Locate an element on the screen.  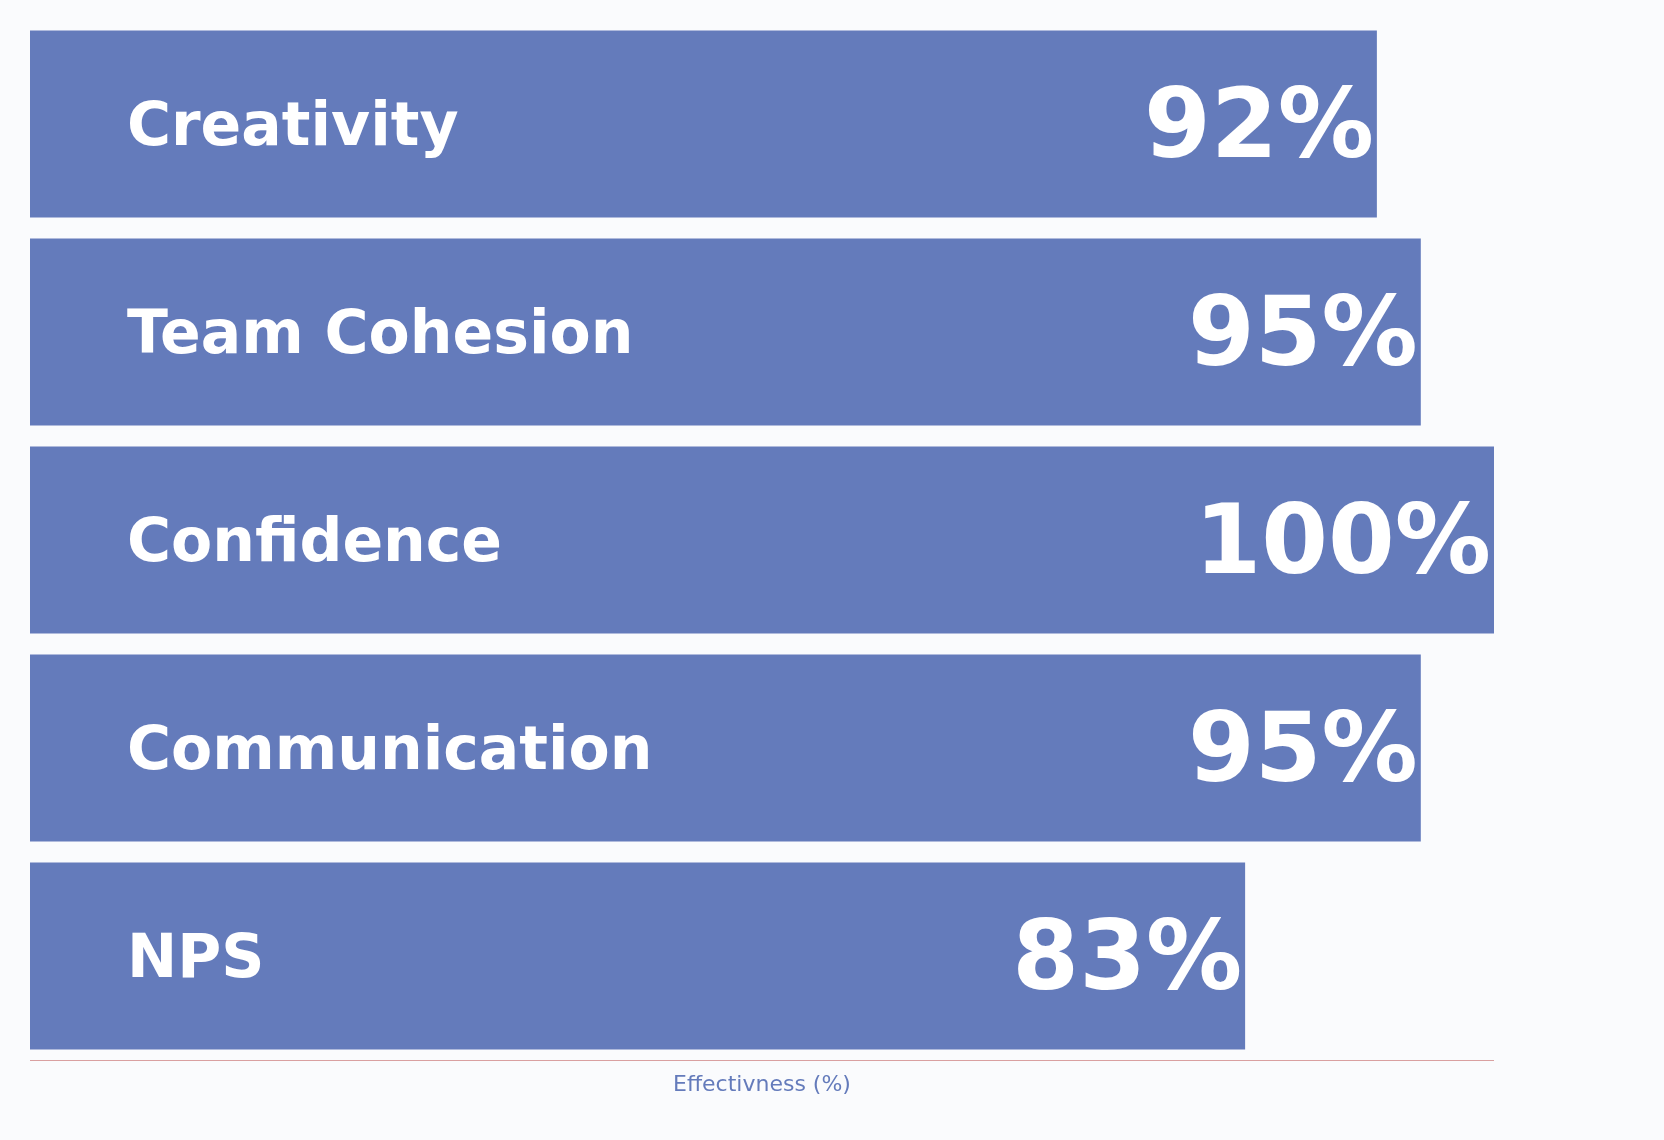
y-tick-label: Creativity is located at coordinates (293, 124).